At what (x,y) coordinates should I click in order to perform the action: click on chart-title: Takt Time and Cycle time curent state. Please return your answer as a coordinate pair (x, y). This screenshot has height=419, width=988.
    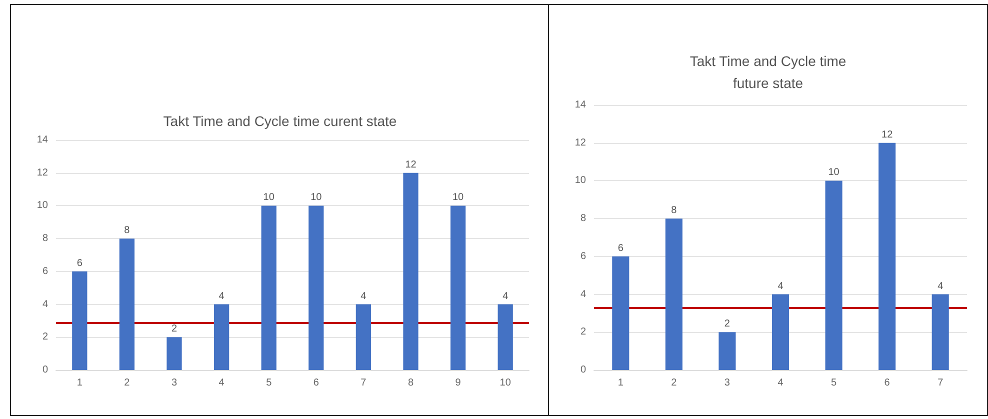
    Looking at the image, I should click on (280, 121).